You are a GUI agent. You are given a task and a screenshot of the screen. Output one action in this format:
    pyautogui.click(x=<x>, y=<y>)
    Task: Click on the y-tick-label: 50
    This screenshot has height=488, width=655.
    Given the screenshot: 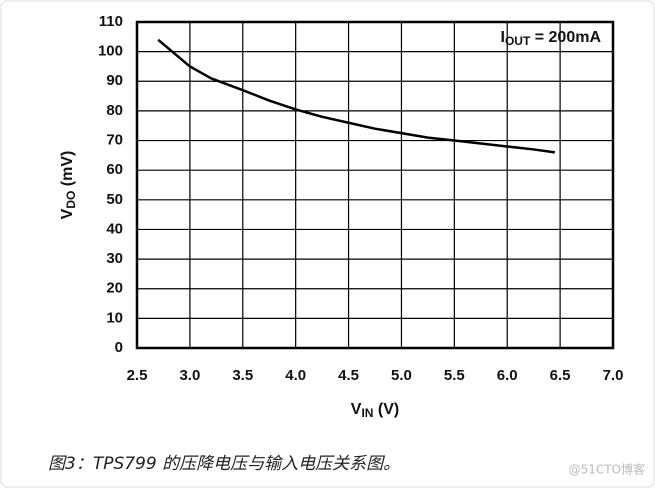 What is the action you would take?
    pyautogui.click(x=114, y=199)
    